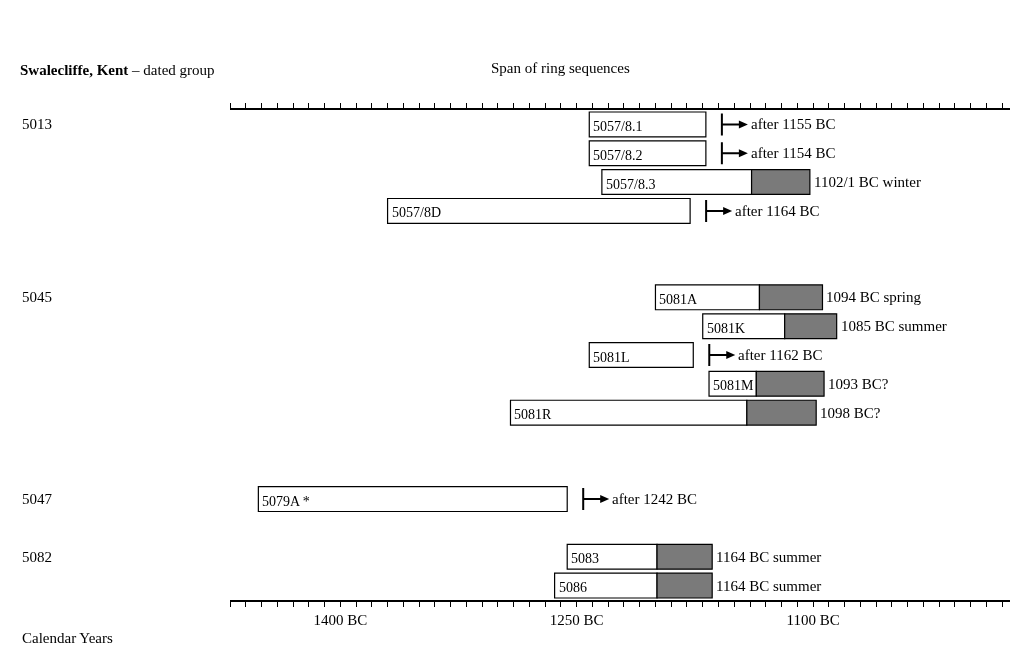 This screenshot has width=1016, height=664. Describe the element at coordinates (733, 385) in the screenshot. I see `y-tick-label: 5081M` at that location.